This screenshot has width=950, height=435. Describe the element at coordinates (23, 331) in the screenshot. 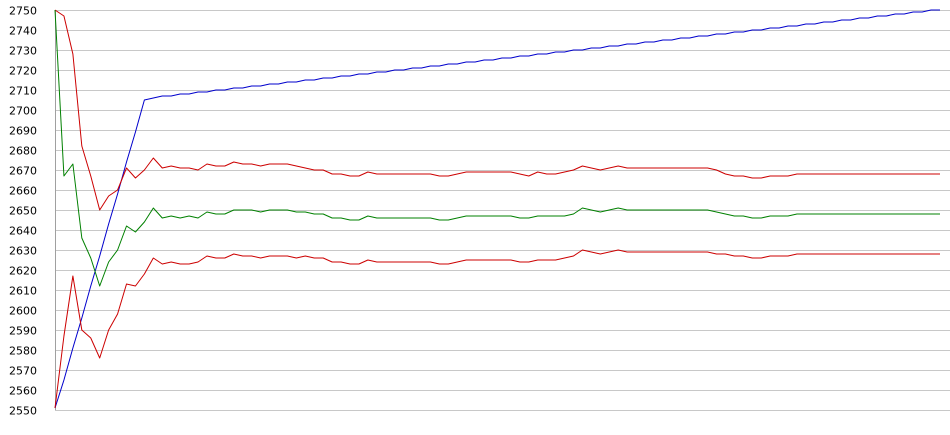

I see `y-tick-label: 2590` at that location.